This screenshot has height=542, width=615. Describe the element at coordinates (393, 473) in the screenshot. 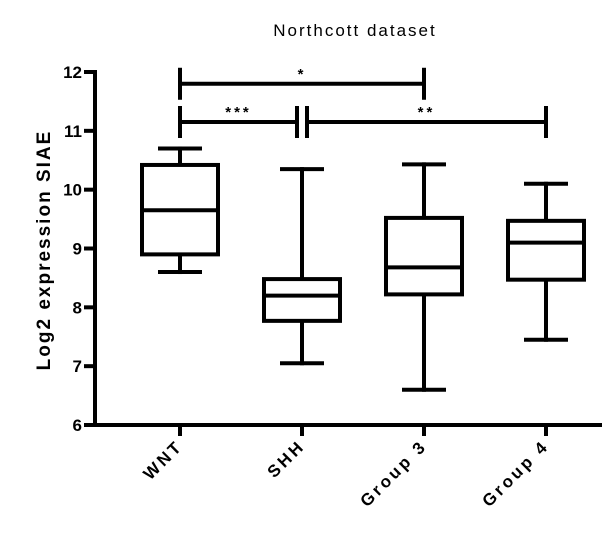

I see `x-tick-label: Group 3` at that location.